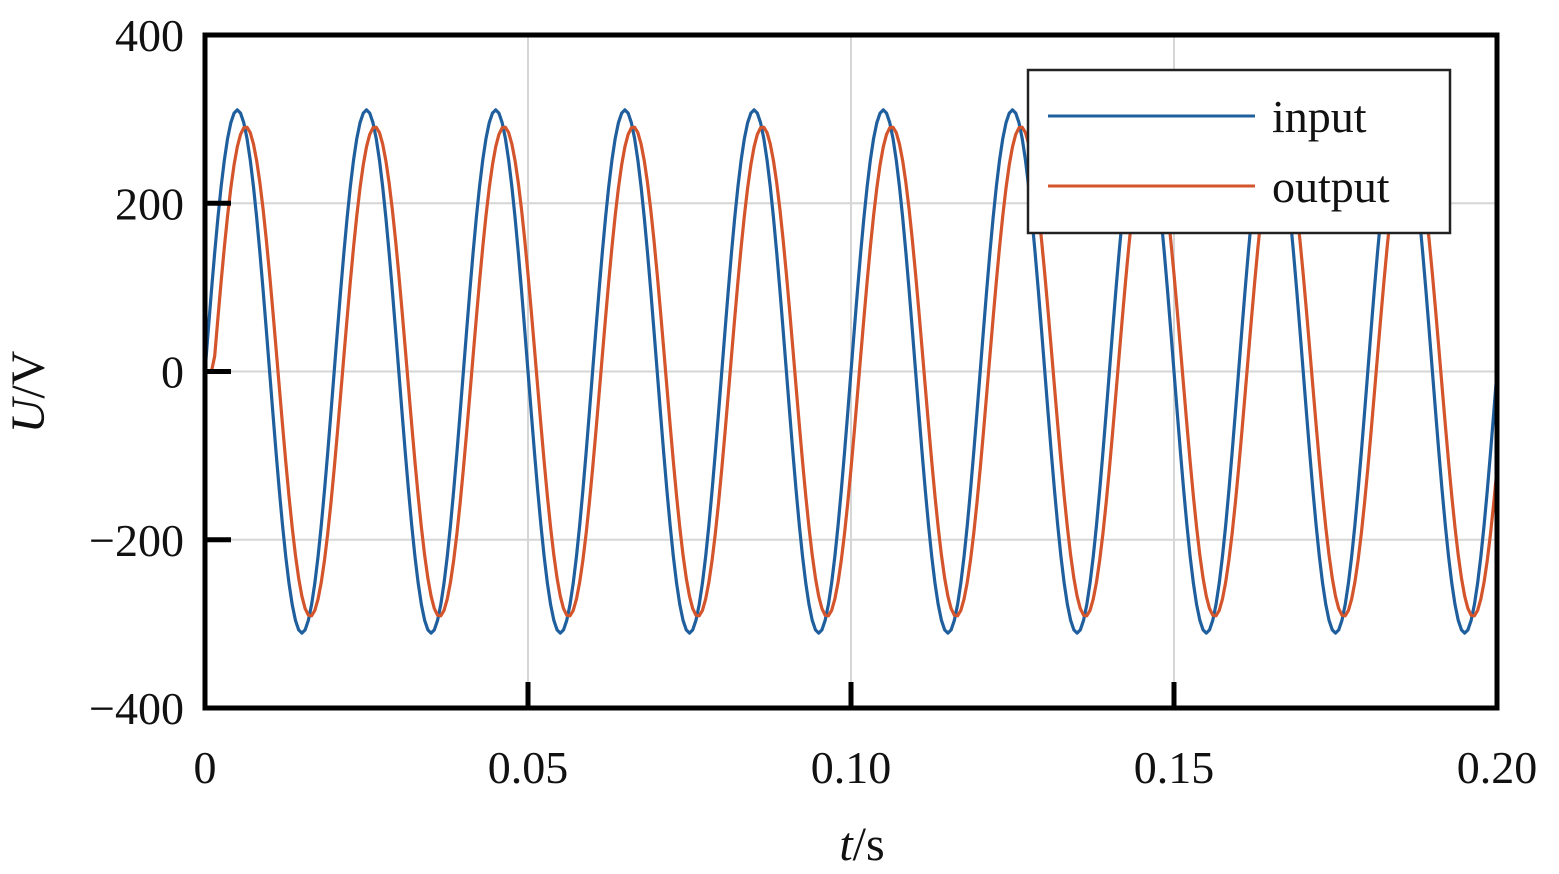 Image resolution: width=1559 pixels, height=874 pixels. I want to click on legend: input output, so click(1239, 151).